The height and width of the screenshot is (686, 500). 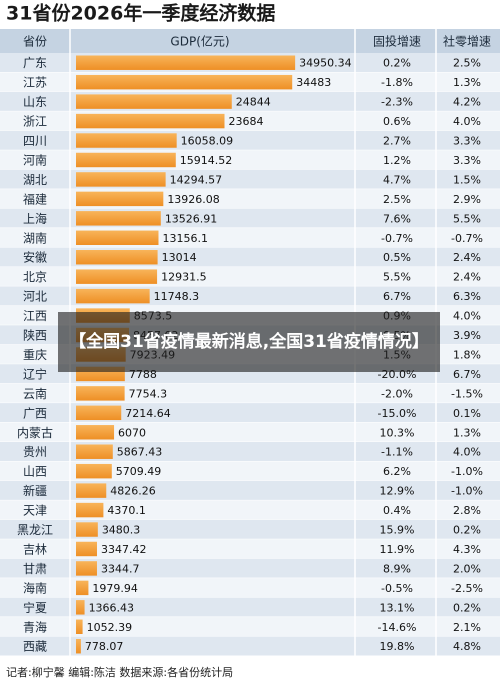 What do you see at coordinates (467, 510) in the screenshot?
I see `retail-sales: 2.8%` at bounding box center [467, 510].